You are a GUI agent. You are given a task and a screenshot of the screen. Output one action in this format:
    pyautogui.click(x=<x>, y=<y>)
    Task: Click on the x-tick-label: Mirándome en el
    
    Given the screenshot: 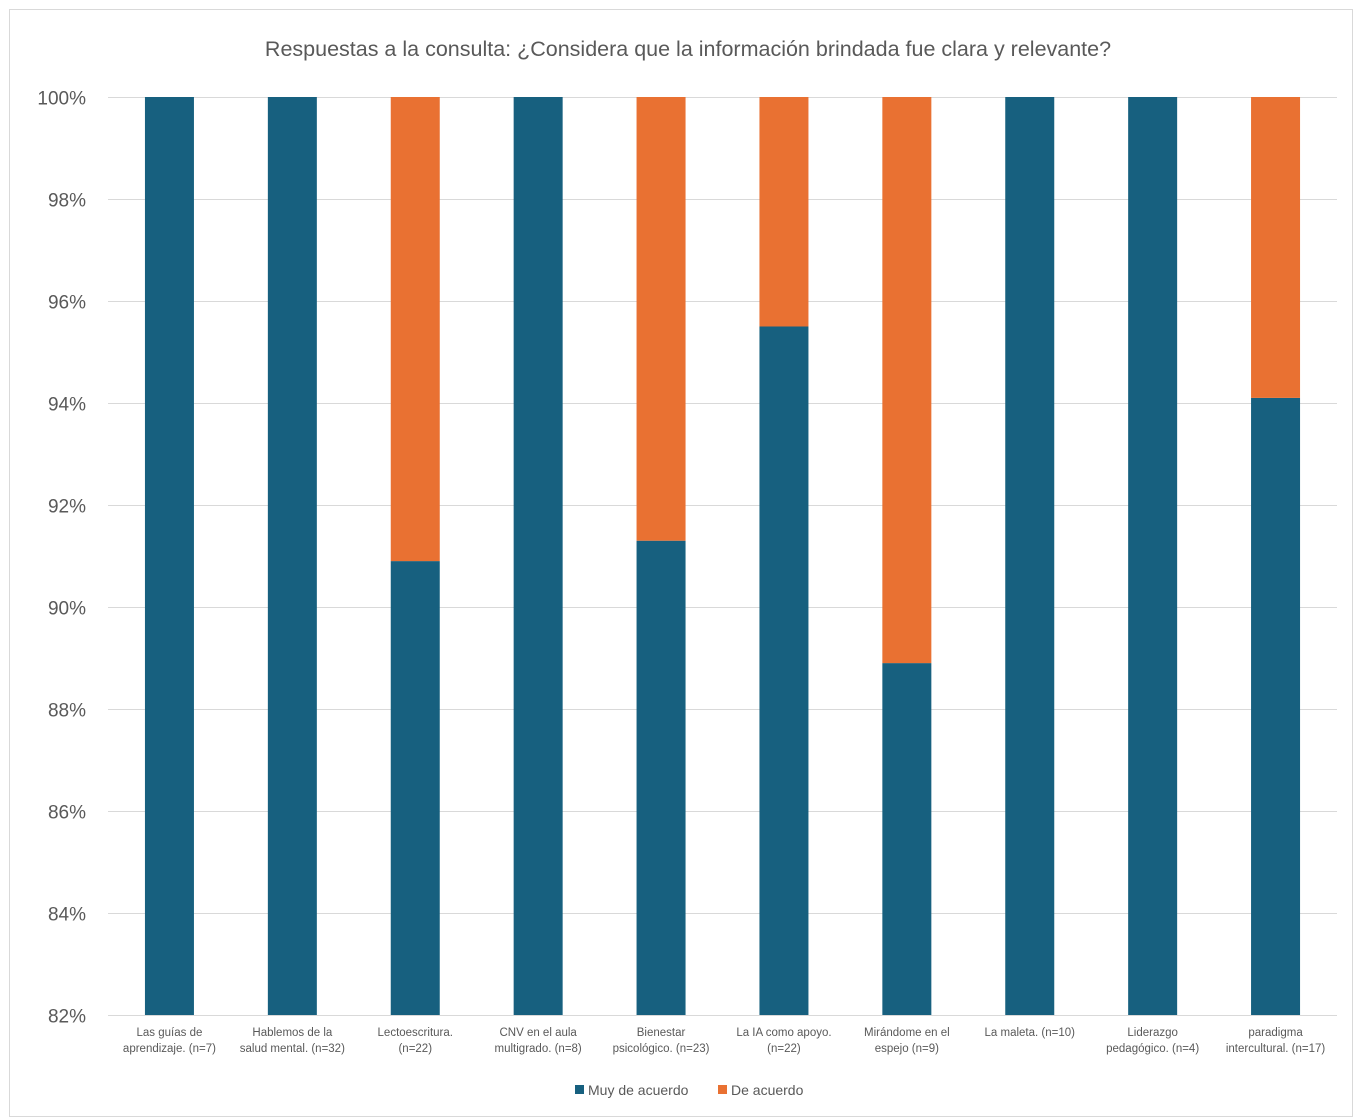 What is the action you would take?
    pyautogui.click(x=907, y=1033)
    